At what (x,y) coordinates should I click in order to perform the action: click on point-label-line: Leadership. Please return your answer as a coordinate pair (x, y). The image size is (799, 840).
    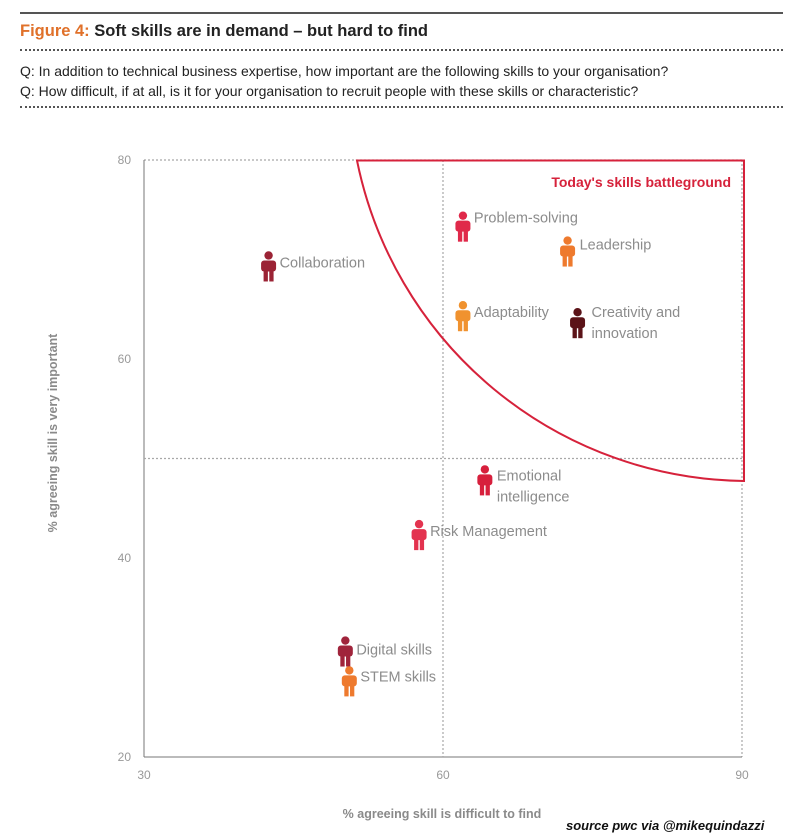
    Looking at the image, I should click on (616, 246).